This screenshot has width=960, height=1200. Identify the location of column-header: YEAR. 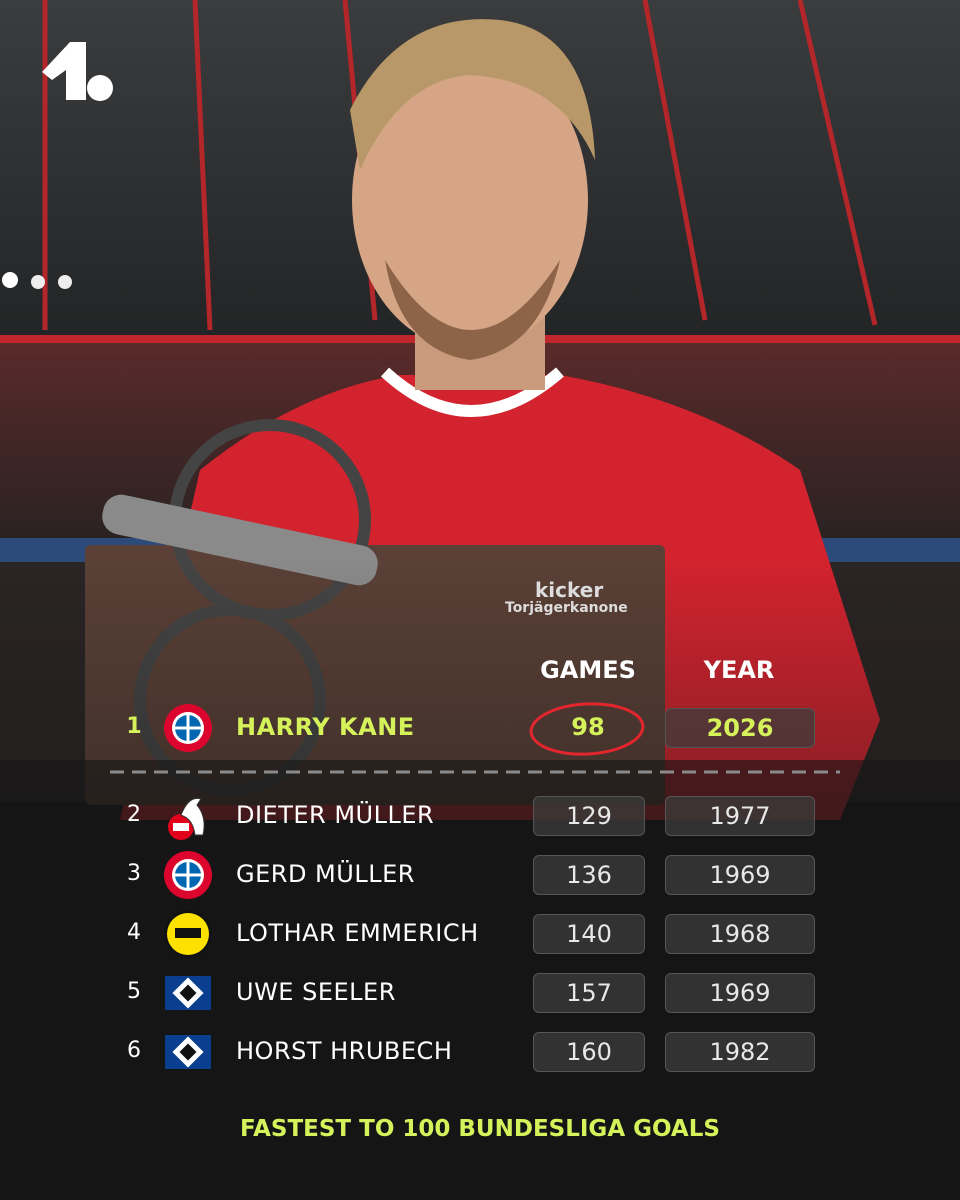
(739, 670).